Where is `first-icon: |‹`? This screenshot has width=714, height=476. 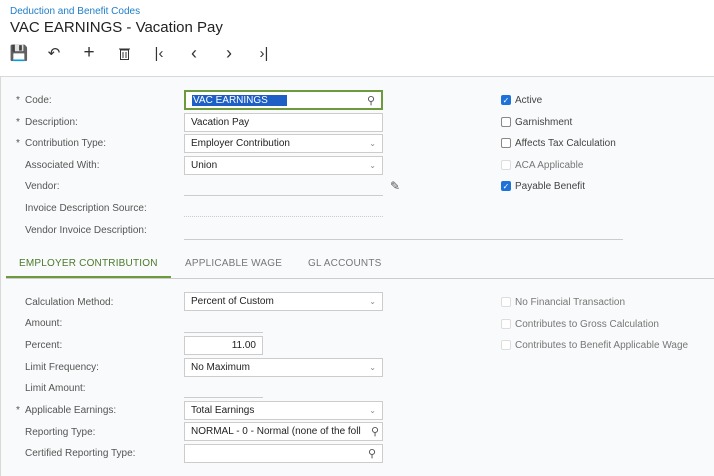 first-icon: |‹ is located at coordinates (159, 53).